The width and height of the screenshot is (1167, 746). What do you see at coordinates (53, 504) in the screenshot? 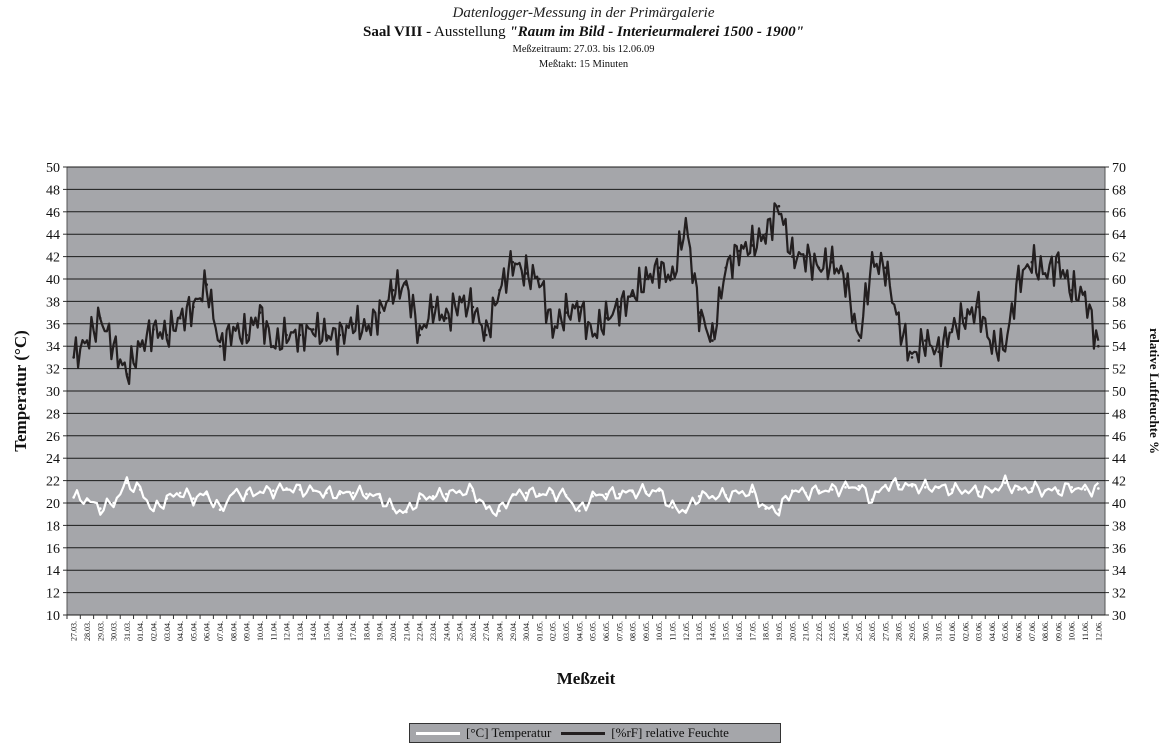
I see `y-left-tick-label: 20` at bounding box center [53, 504].